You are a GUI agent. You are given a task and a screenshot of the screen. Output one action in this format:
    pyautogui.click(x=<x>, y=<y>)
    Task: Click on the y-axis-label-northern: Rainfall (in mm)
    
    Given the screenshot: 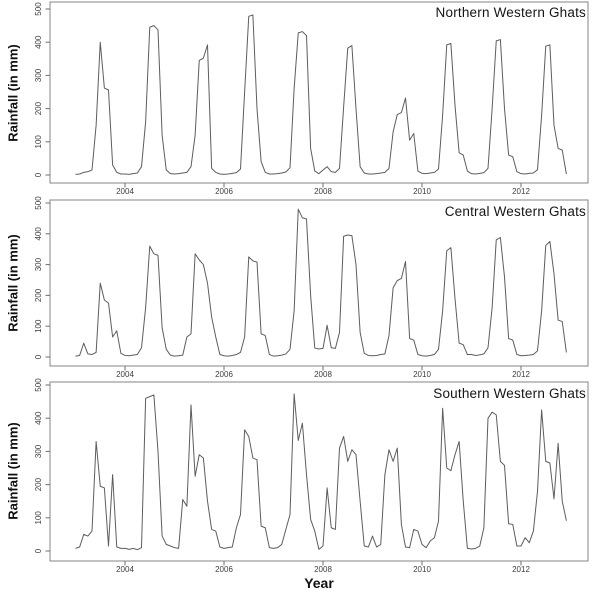 What is the action you would take?
    pyautogui.click(x=13, y=93)
    